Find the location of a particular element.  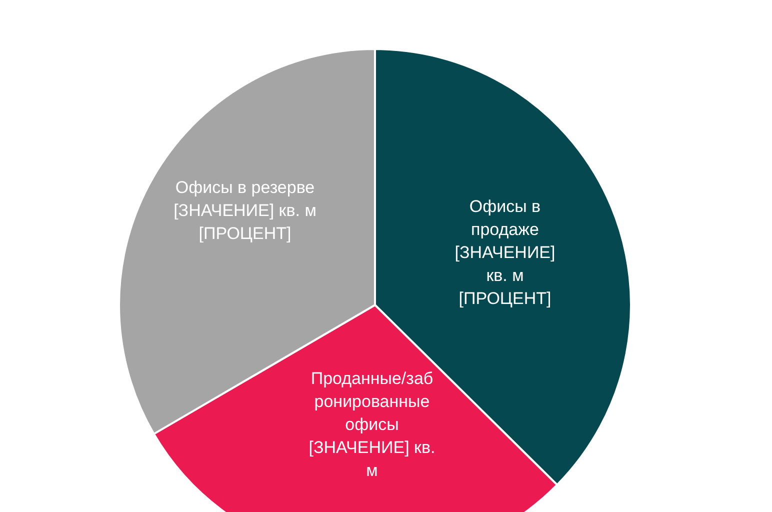

slice-label: Офисы в продаже is located at coordinates (505, 218).